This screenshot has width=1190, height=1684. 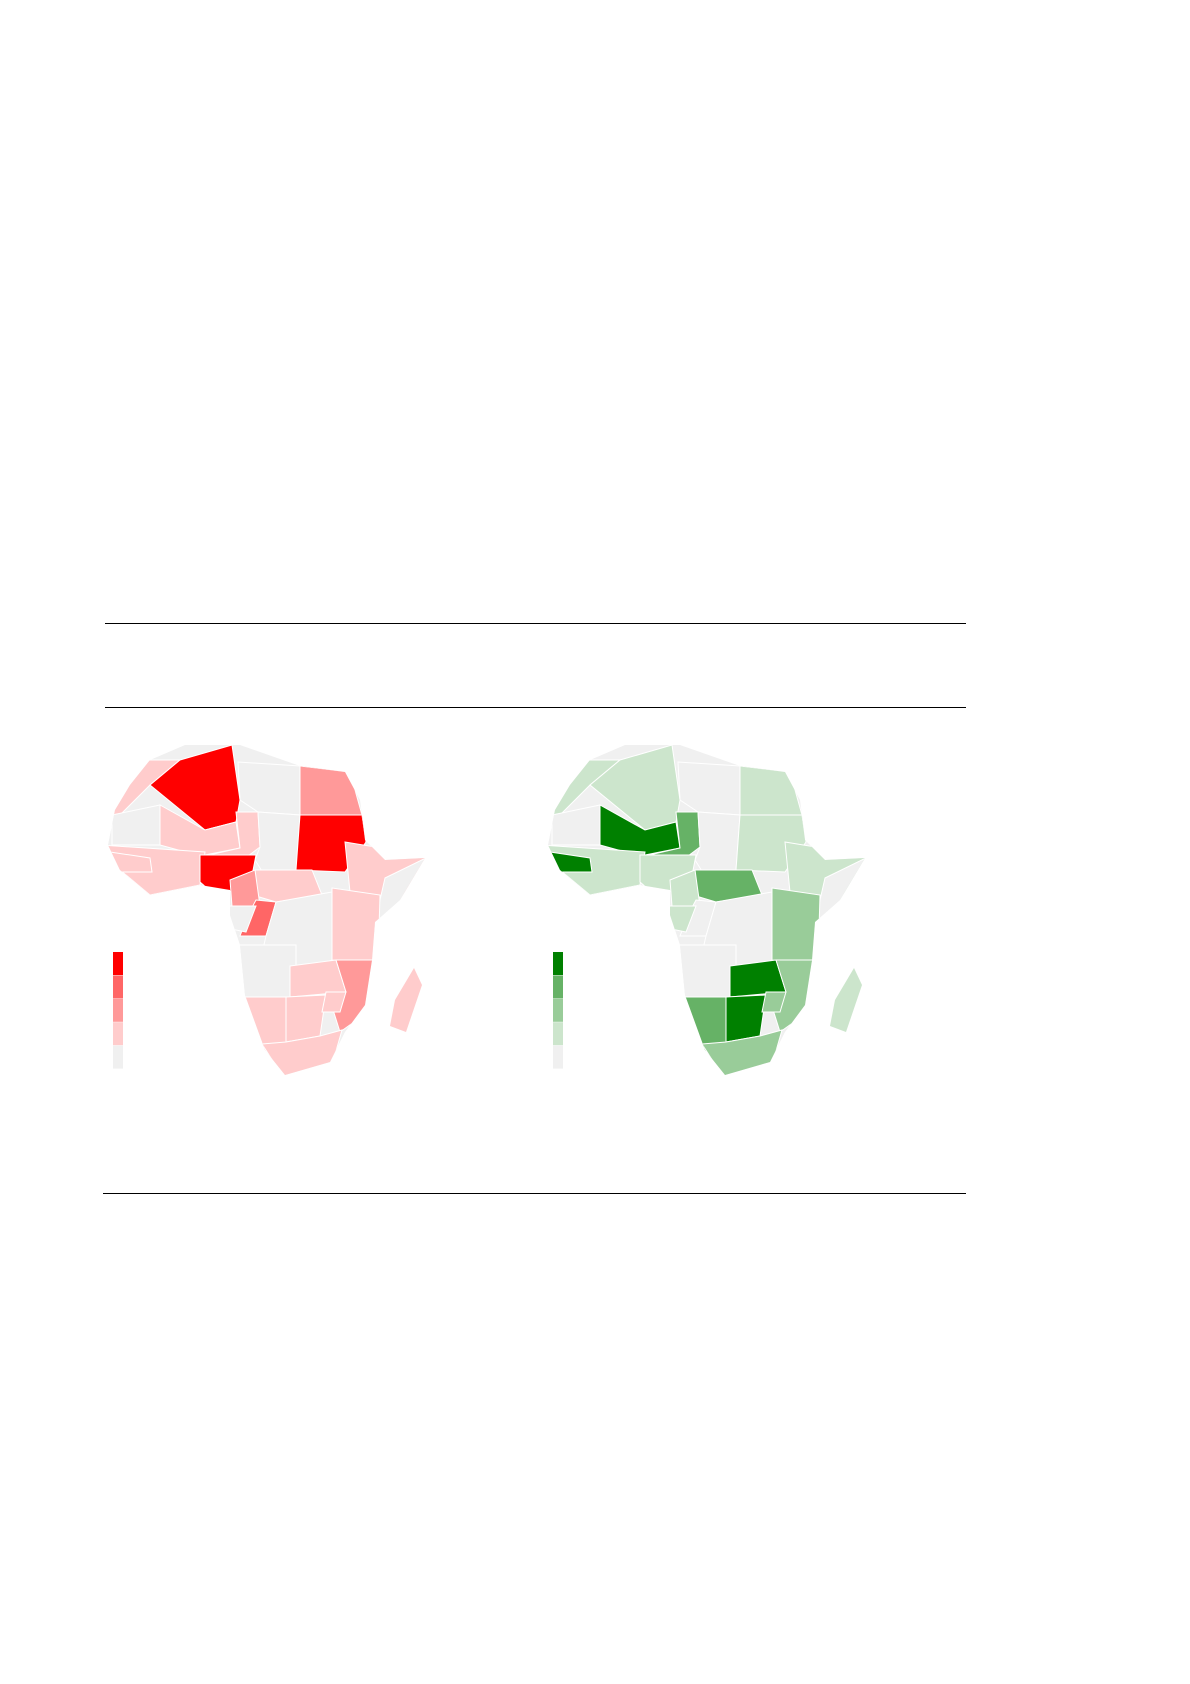 I want to click on figure-header-rule, so click(x=535, y=707).